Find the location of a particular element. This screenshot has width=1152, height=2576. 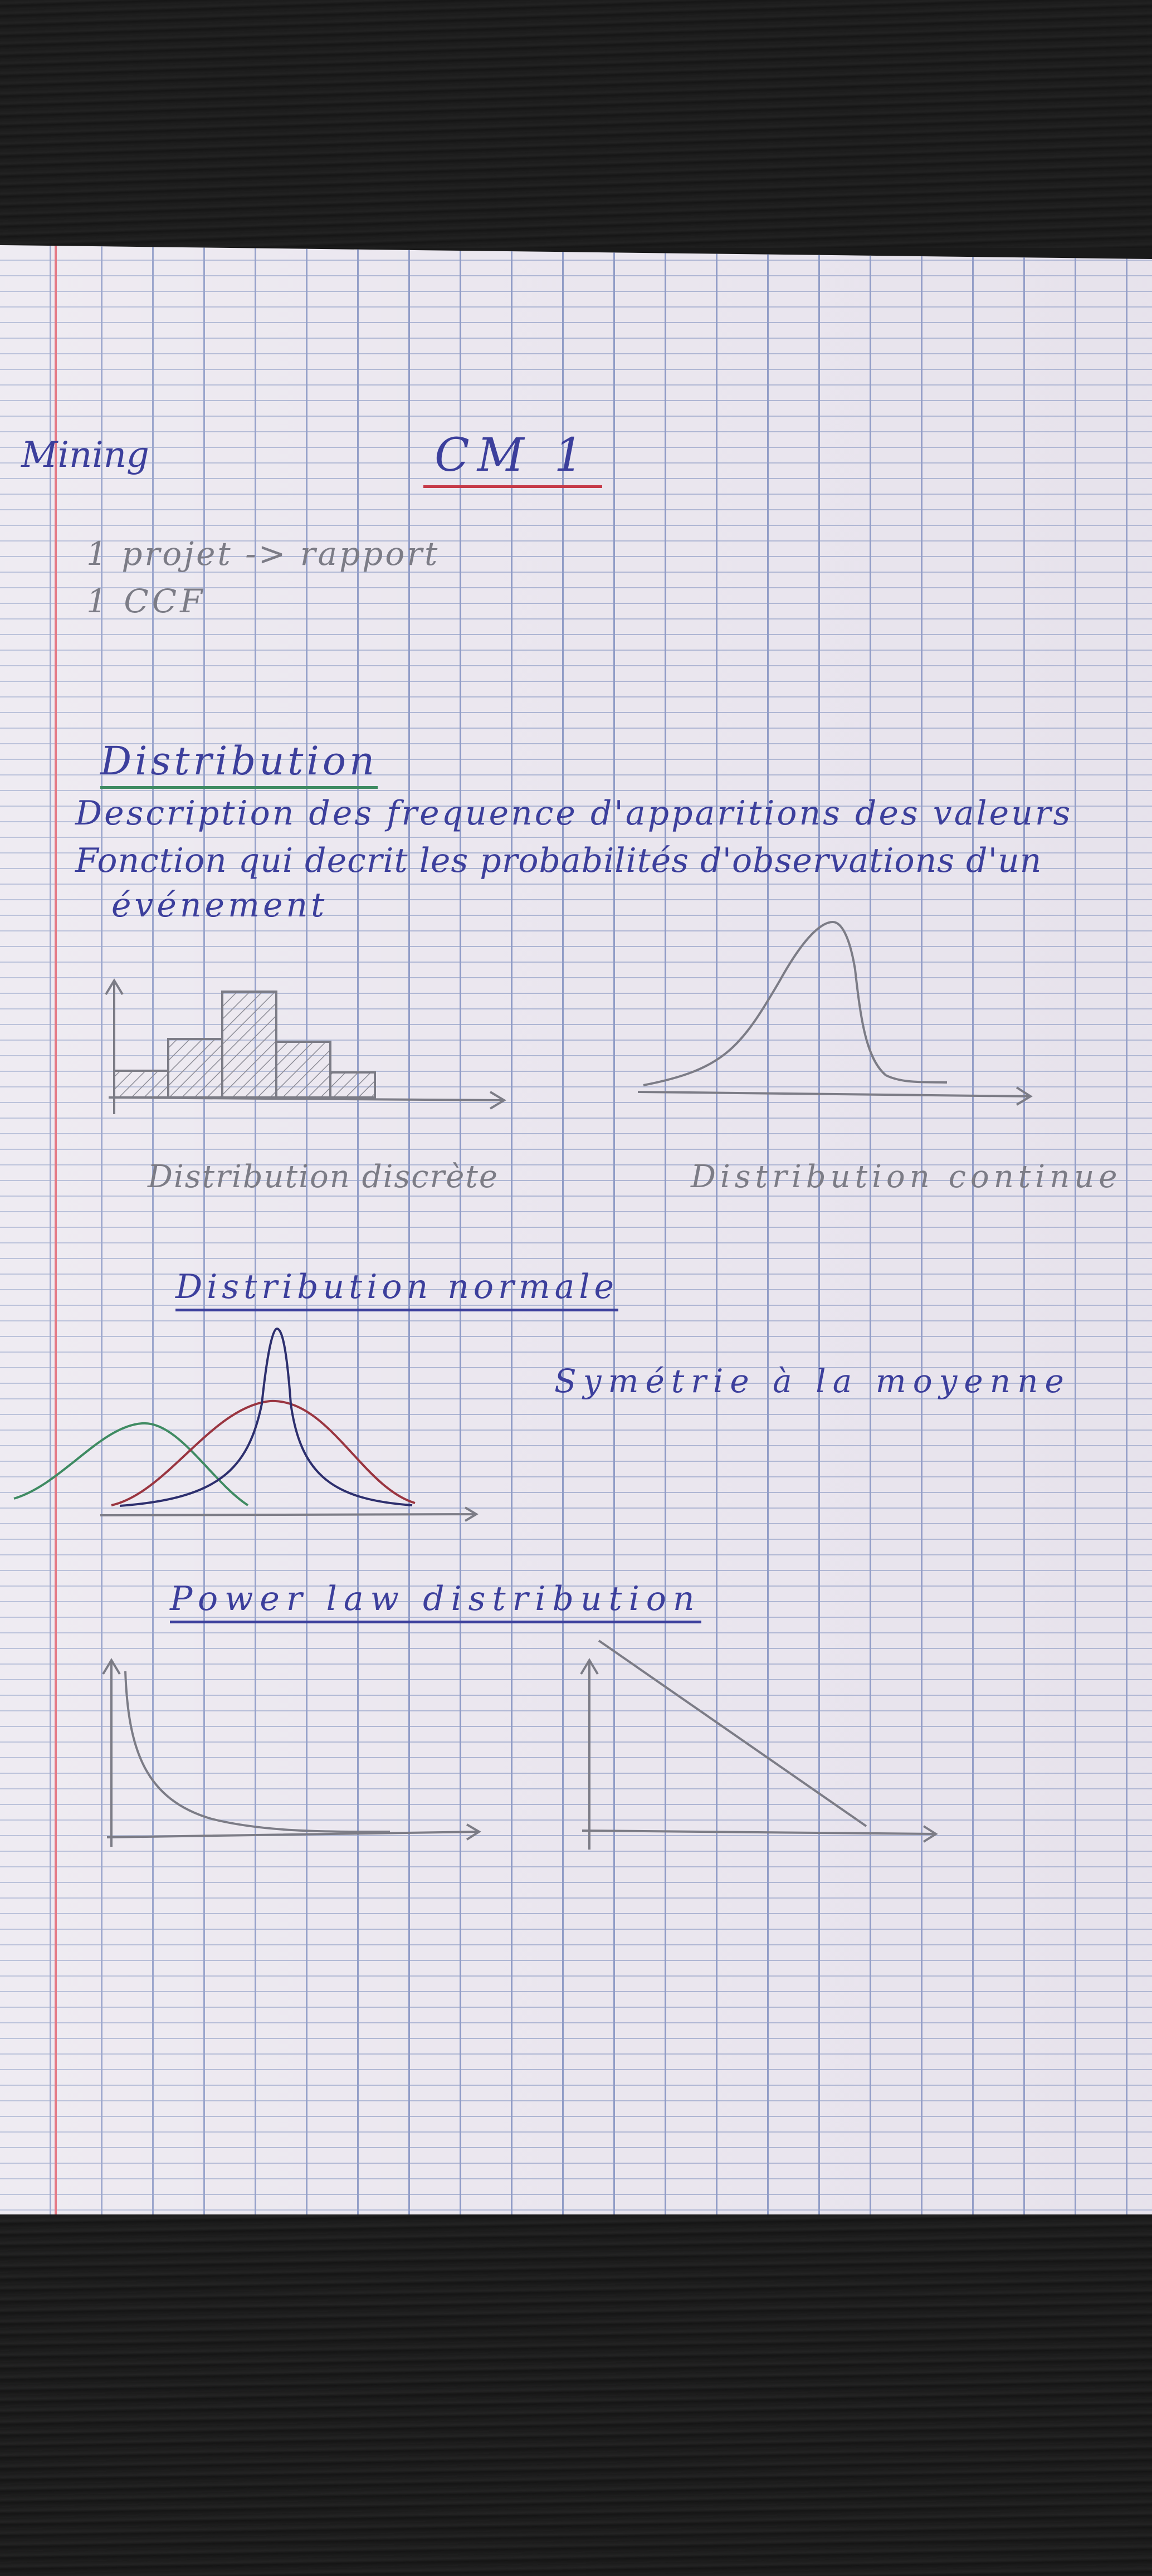

normal-curve-blue is located at coordinates (266, 1417).